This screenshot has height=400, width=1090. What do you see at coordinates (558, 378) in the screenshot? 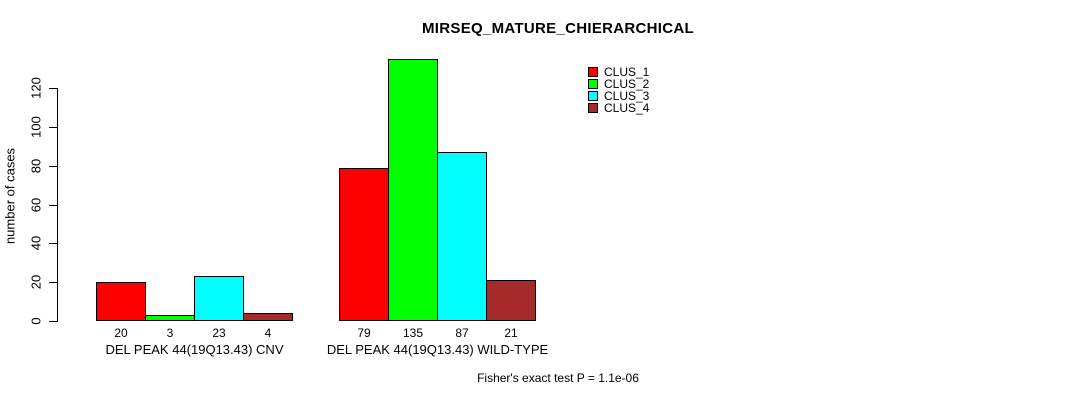
I see `stat-annotation: Fisher's exact test P = 1.1e-06` at bounding box center [558, 378].